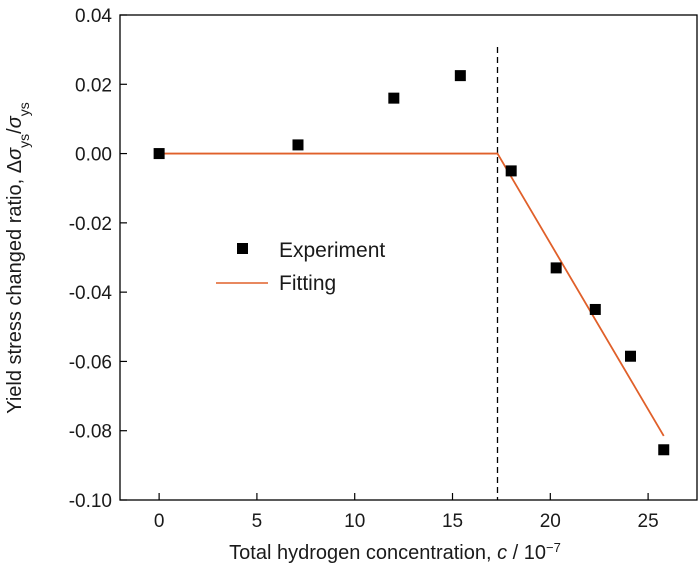 The height and width of the screenshot is (571, 700). Describe the element at coordinates (93, 85) in the screenshot. I see `y-tick-label: 0.02` at that location.